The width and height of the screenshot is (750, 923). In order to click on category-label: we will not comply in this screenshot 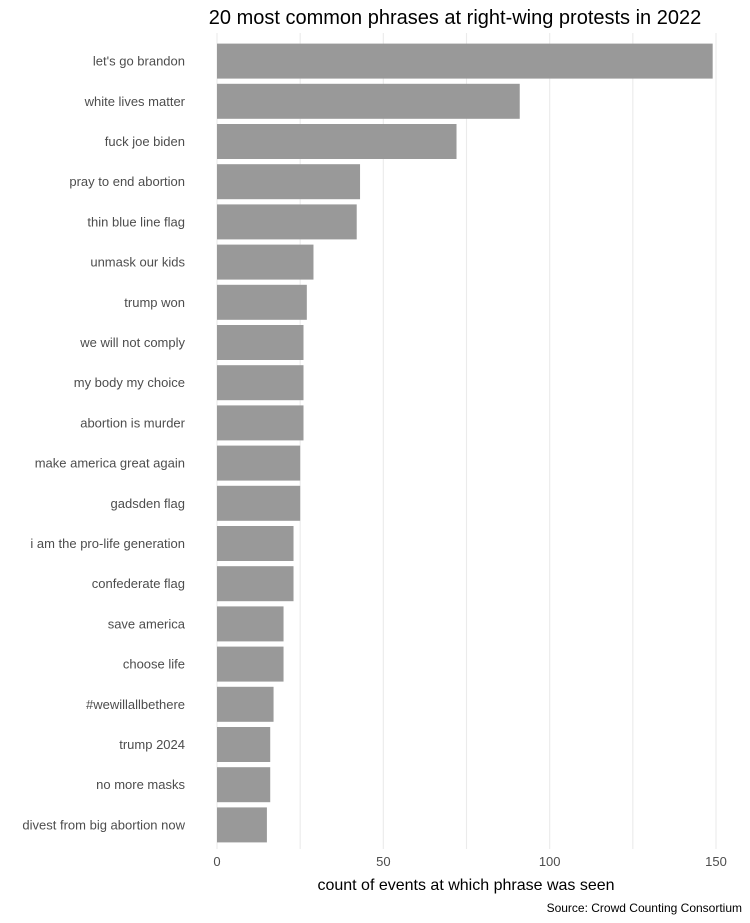, I will do `click(132, 342)`.